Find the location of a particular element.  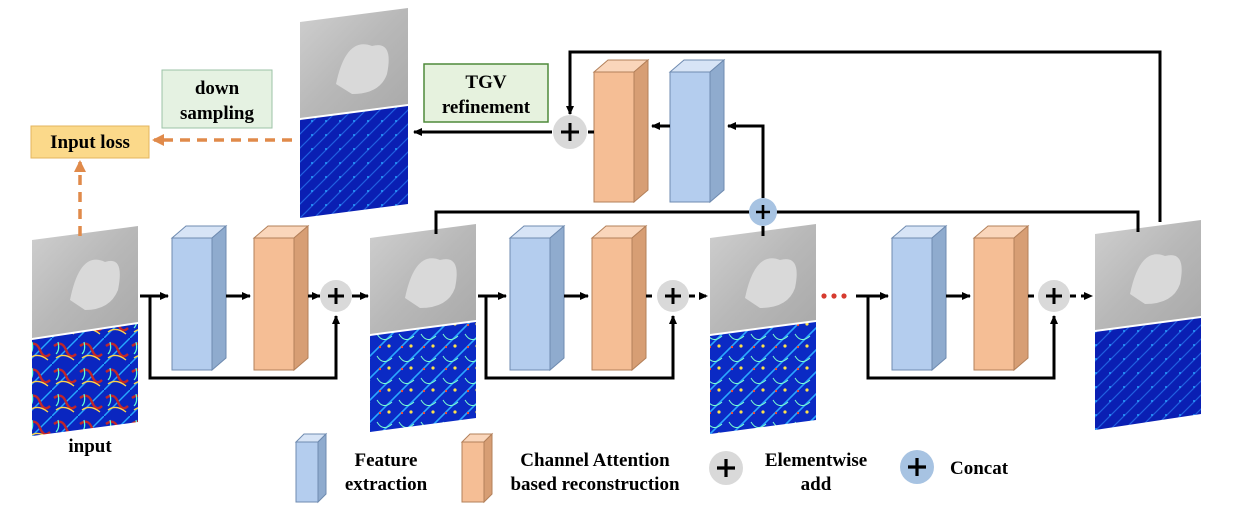

loss-arrows is located at coordinates (183, 185).